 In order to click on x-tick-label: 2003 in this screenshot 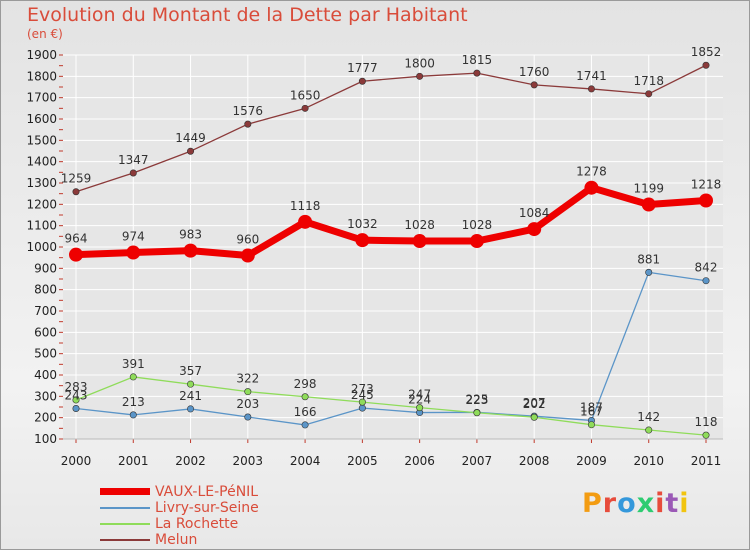, I will do `click(248, 461)`.